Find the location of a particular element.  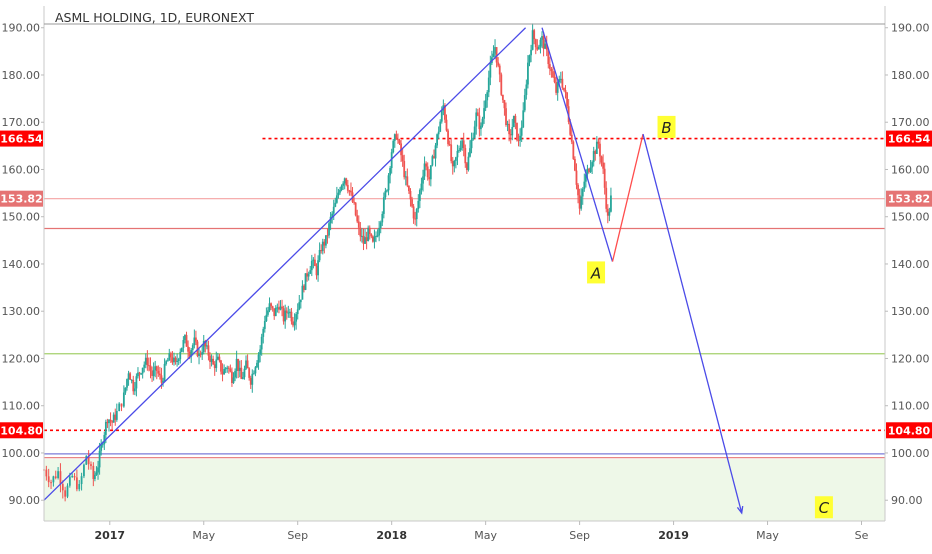

svg-text: B is located at coordinates (666, 128).